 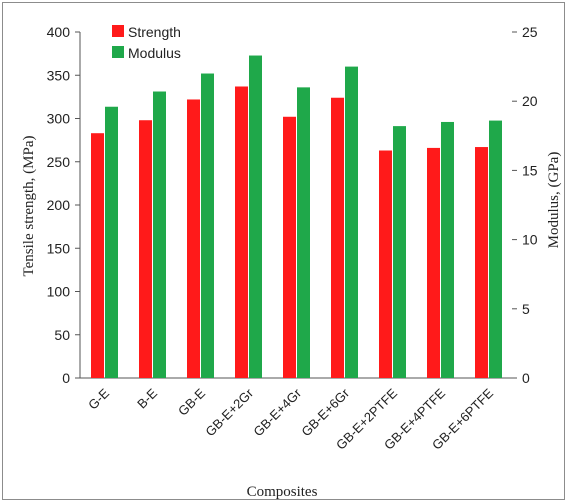 I want to click on y2-tick-label: 15, so click(x=530, y=170).